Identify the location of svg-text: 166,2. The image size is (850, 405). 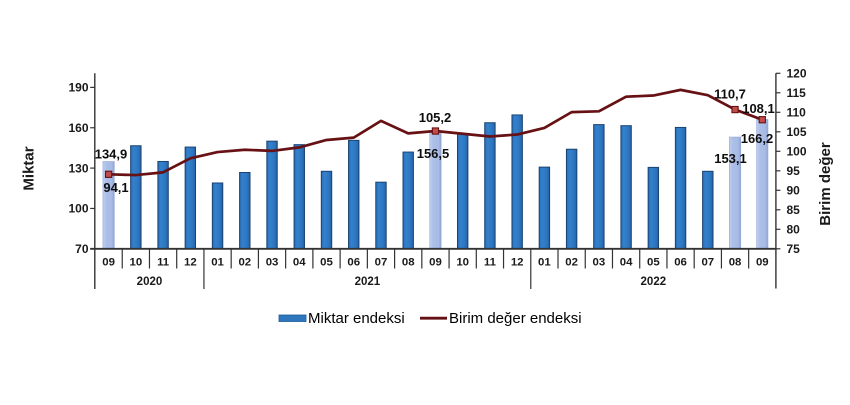
(757, 138).